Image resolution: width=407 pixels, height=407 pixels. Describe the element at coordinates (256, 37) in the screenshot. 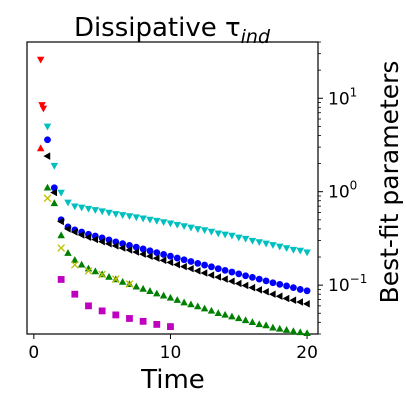

I see `chart-title-subscript: ind` at that location.